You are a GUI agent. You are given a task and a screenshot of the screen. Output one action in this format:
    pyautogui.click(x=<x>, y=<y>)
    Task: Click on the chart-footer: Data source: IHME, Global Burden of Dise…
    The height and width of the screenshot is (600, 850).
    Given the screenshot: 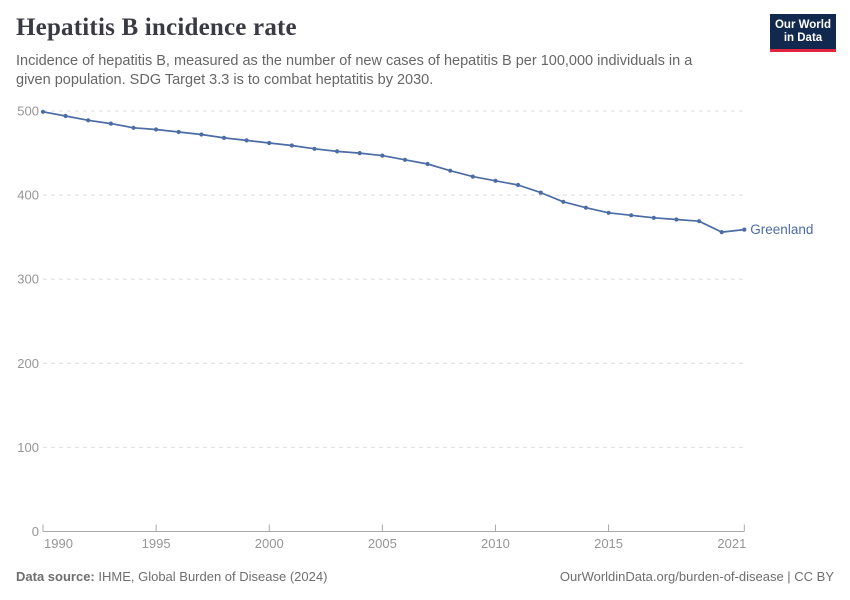 What is the action you would take?
    pyautogui.click(x=425, y=576)
    